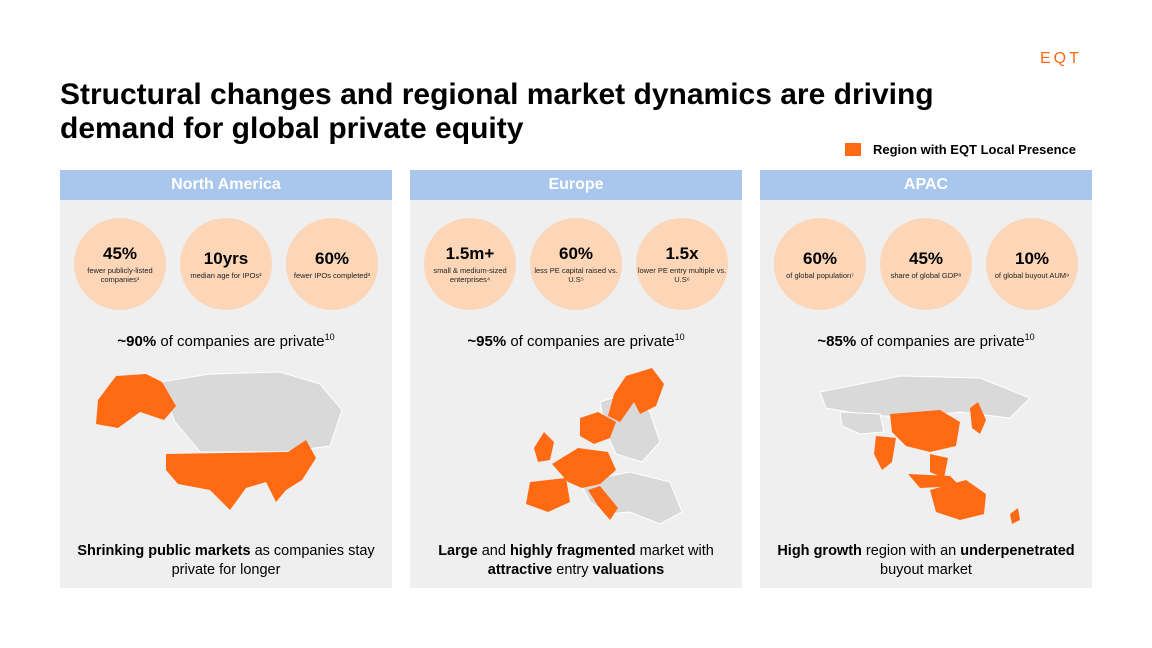  What do you see at coordinates (674, 551) in the screenshot?
I see `caption-part: market with` at bounding box center [674, 551].